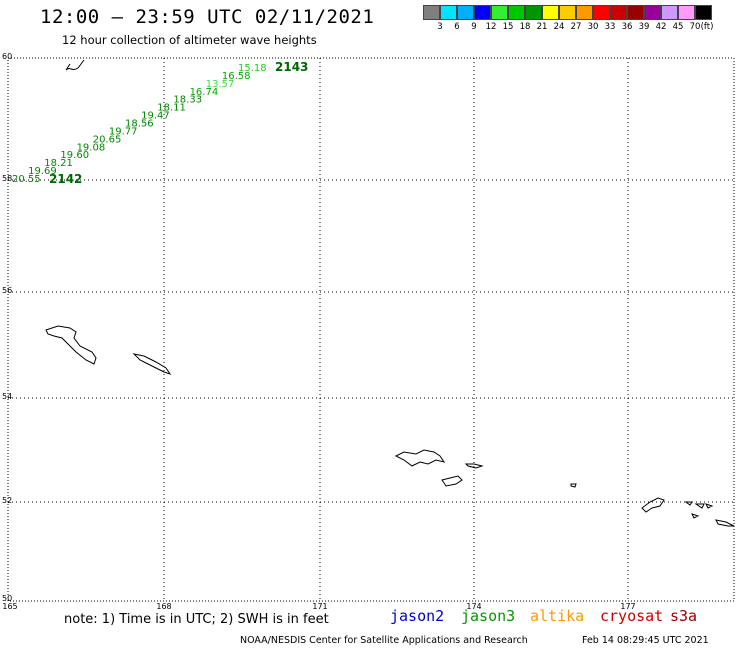 The width and height of the screenshot is (740, 650). Describe the element at coordinates (7, 598) in the screenshot. I see `latitude-label: 50` at that location.